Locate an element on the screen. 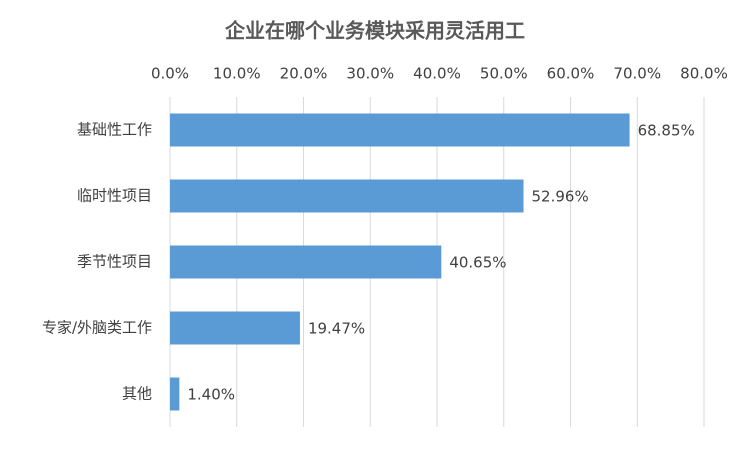 This screenshot has height=449, width=750. y-tick-label: 专家/外脑类工作 is located at coordinates (97, 328).